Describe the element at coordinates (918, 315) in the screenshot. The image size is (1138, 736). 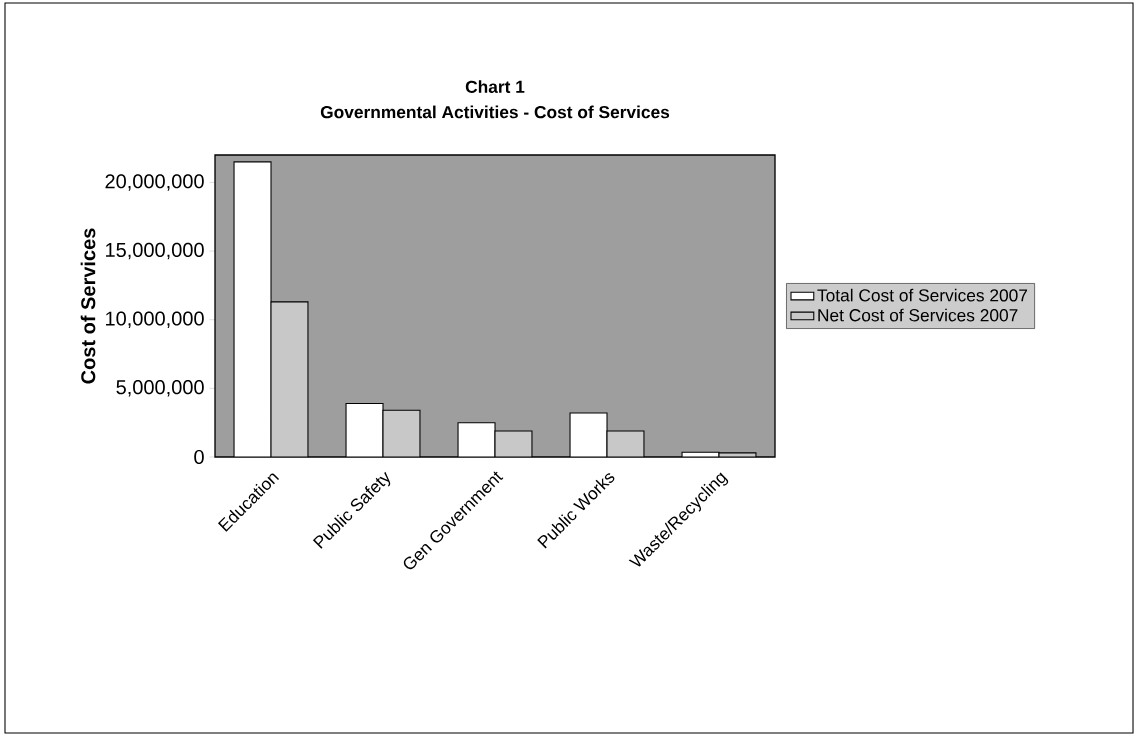
I see `legend-label: Net Cost of Services 2007` at that location.